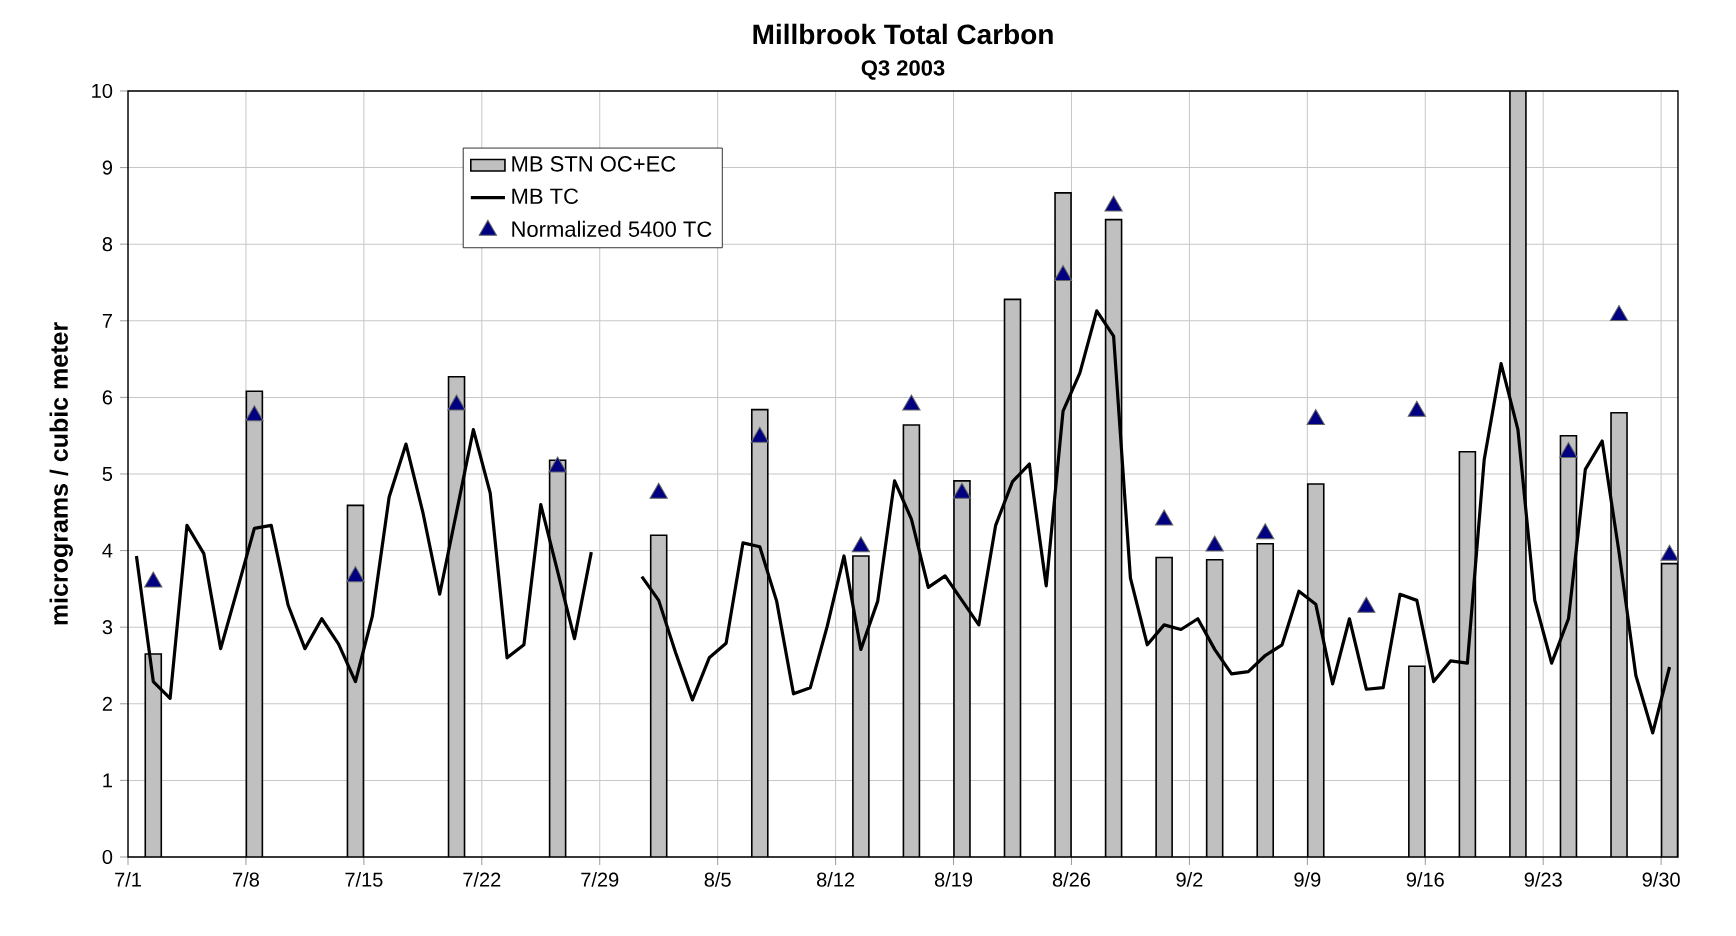  Describe the element at coordinates (102, 91) in the screenshot. I see `y-tick-label: 10` at that location.